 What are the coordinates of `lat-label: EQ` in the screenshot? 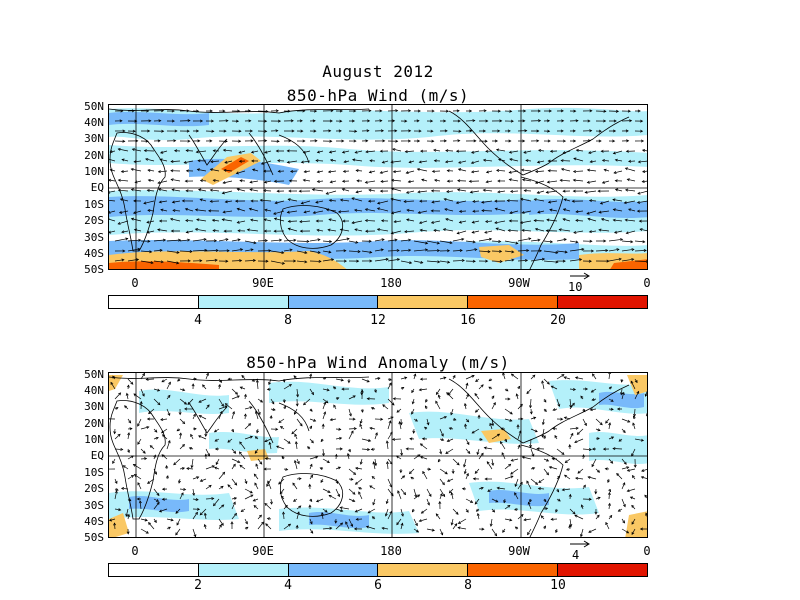 It's located at (97, 455).